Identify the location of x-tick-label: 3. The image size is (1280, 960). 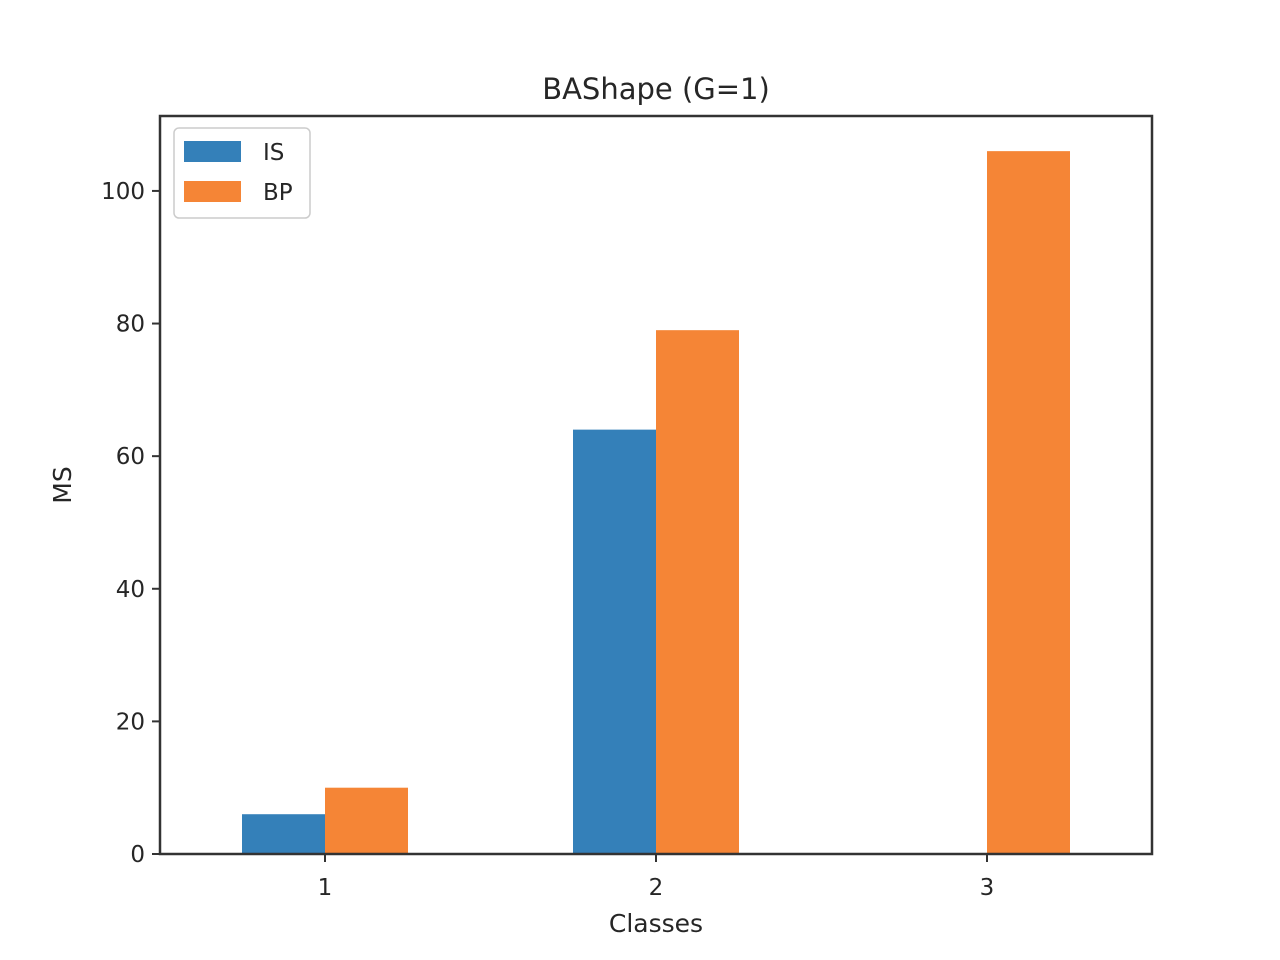
(987, 888).